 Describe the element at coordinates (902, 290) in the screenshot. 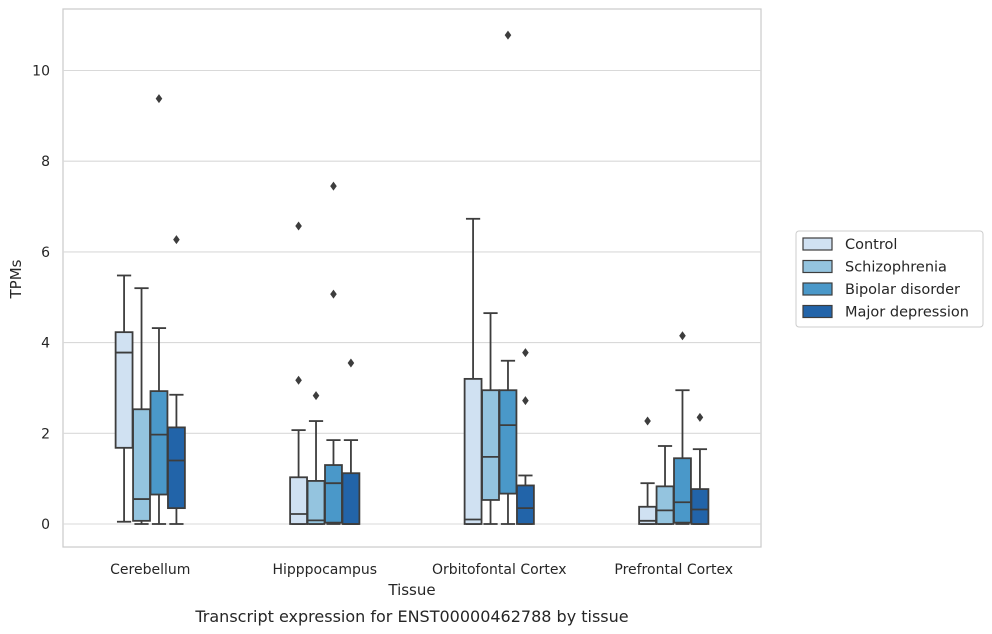

I see `legend-label: Bipolar disorder` at that location.